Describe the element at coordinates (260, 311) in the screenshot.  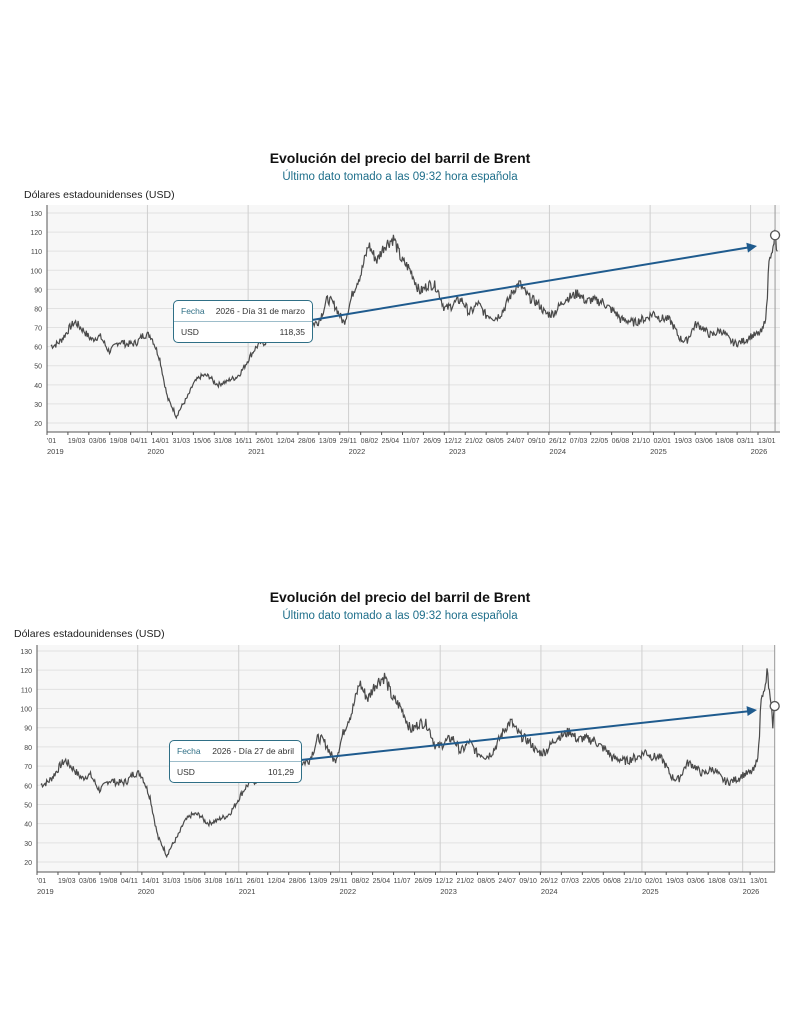
I see `tooltip-date: 2026 - Día 31 de marzo` at that location.